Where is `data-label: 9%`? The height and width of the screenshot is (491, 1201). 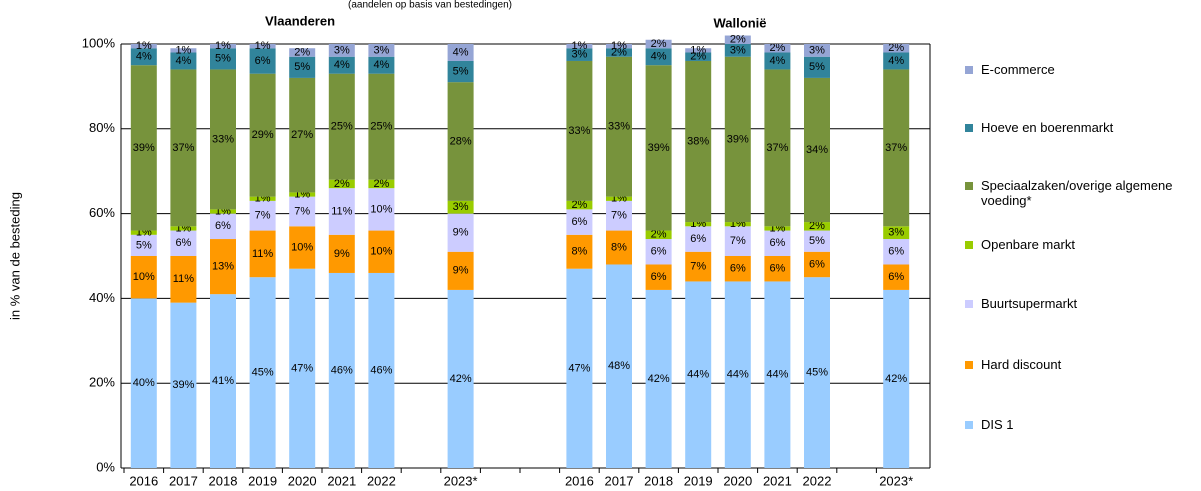 data-label: 9% is located at coordinates (461, 271).